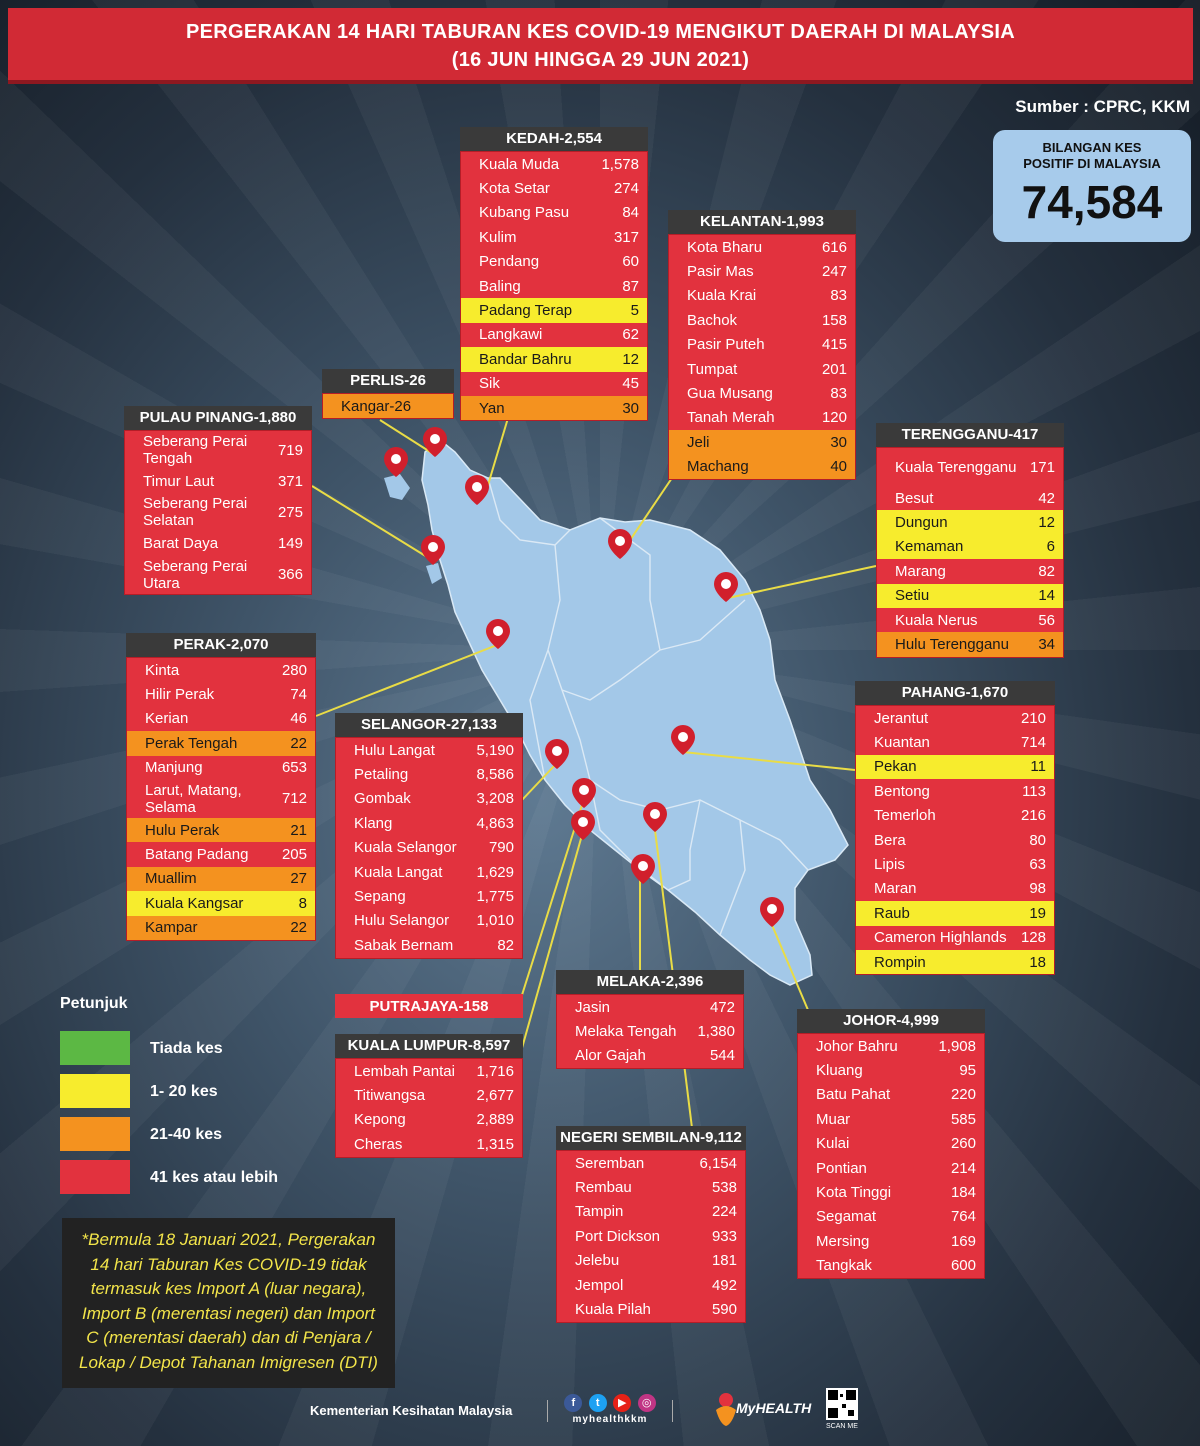 The height and width of the screenshot is (1446, 1200). Describe the element at coordinates (404, 945) in the screenshot. I see `district-name: Sabak Bernam` at that location.